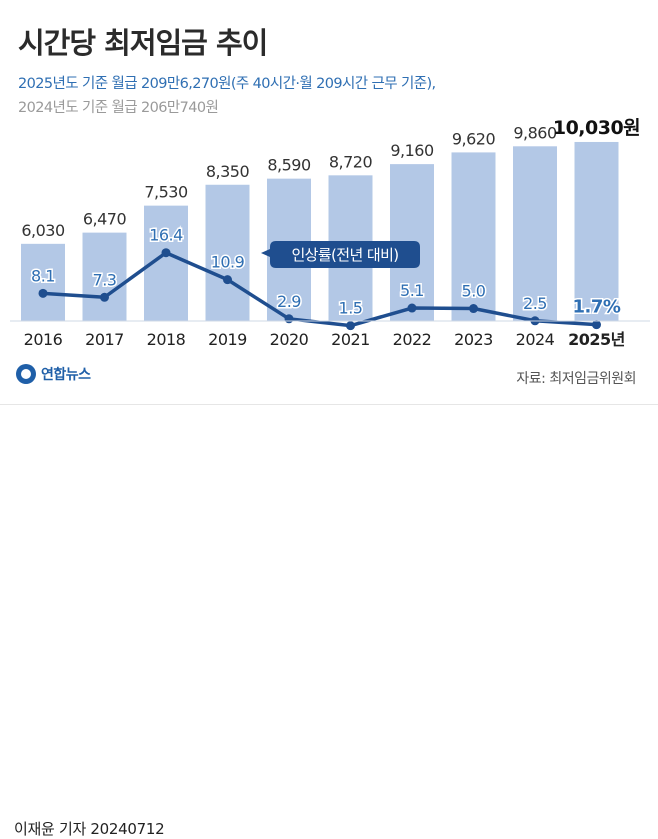  What do you see at coordinates (104, 339) in the screenshot?
I see `x-tick-label: 2017` at bounding box center [104, 339].